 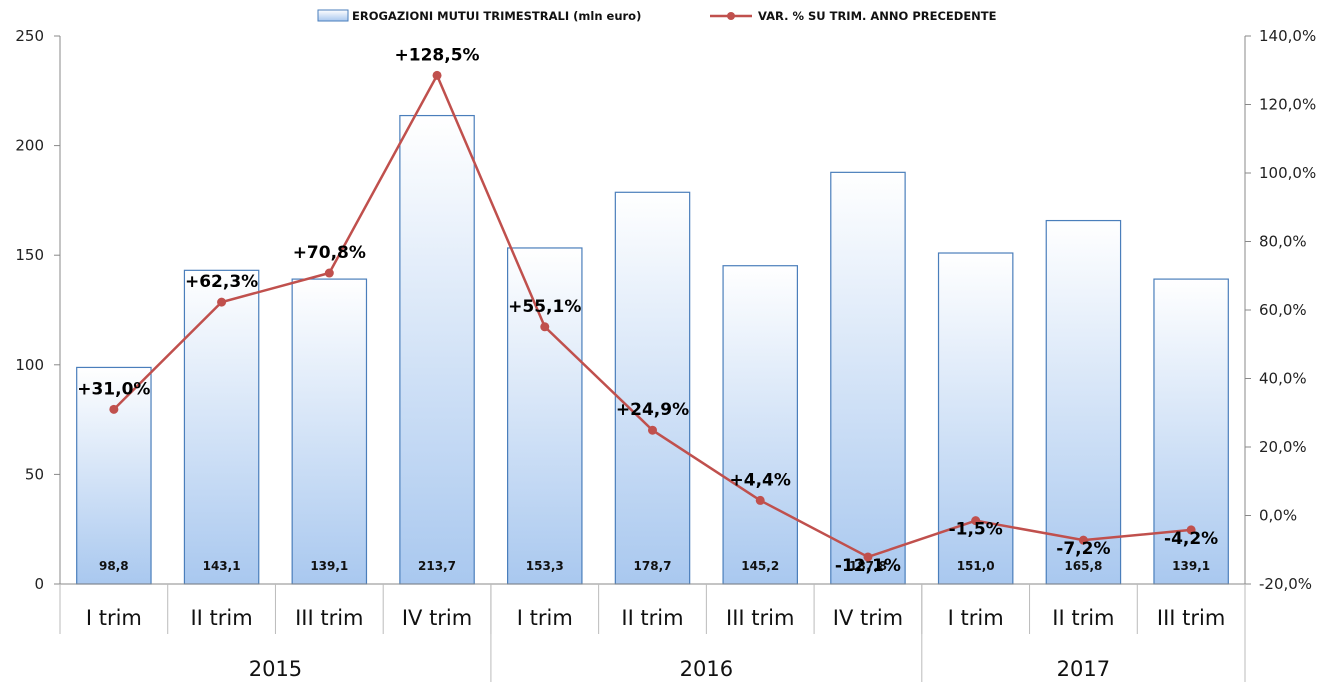 I want to click on legend-bar-label: EROGAZIONI MUTUI TRIMESTRALI (mln euro), so click(x=496, y=16).